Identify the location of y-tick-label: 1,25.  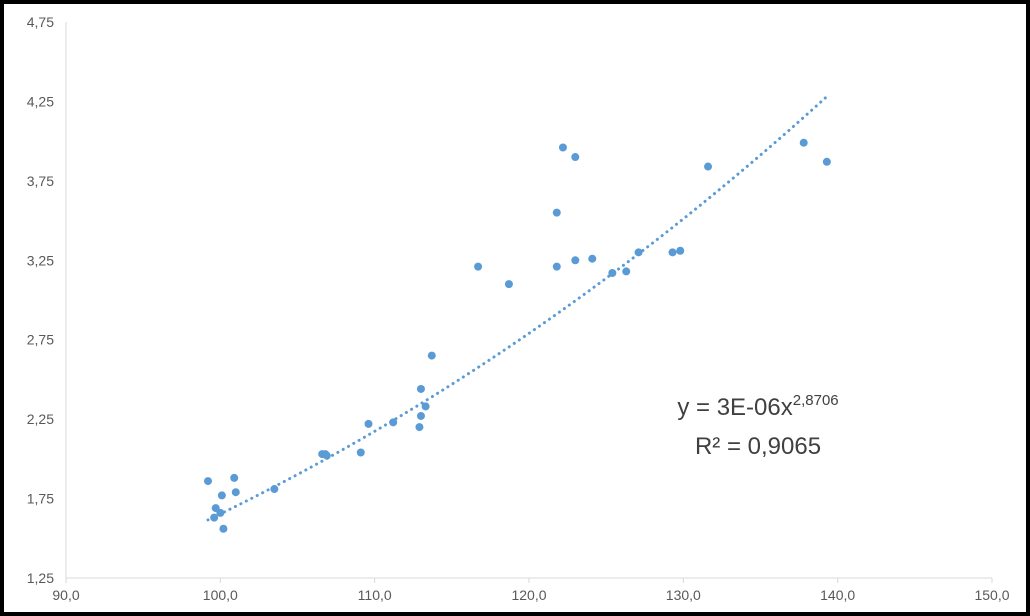
(40, 578).